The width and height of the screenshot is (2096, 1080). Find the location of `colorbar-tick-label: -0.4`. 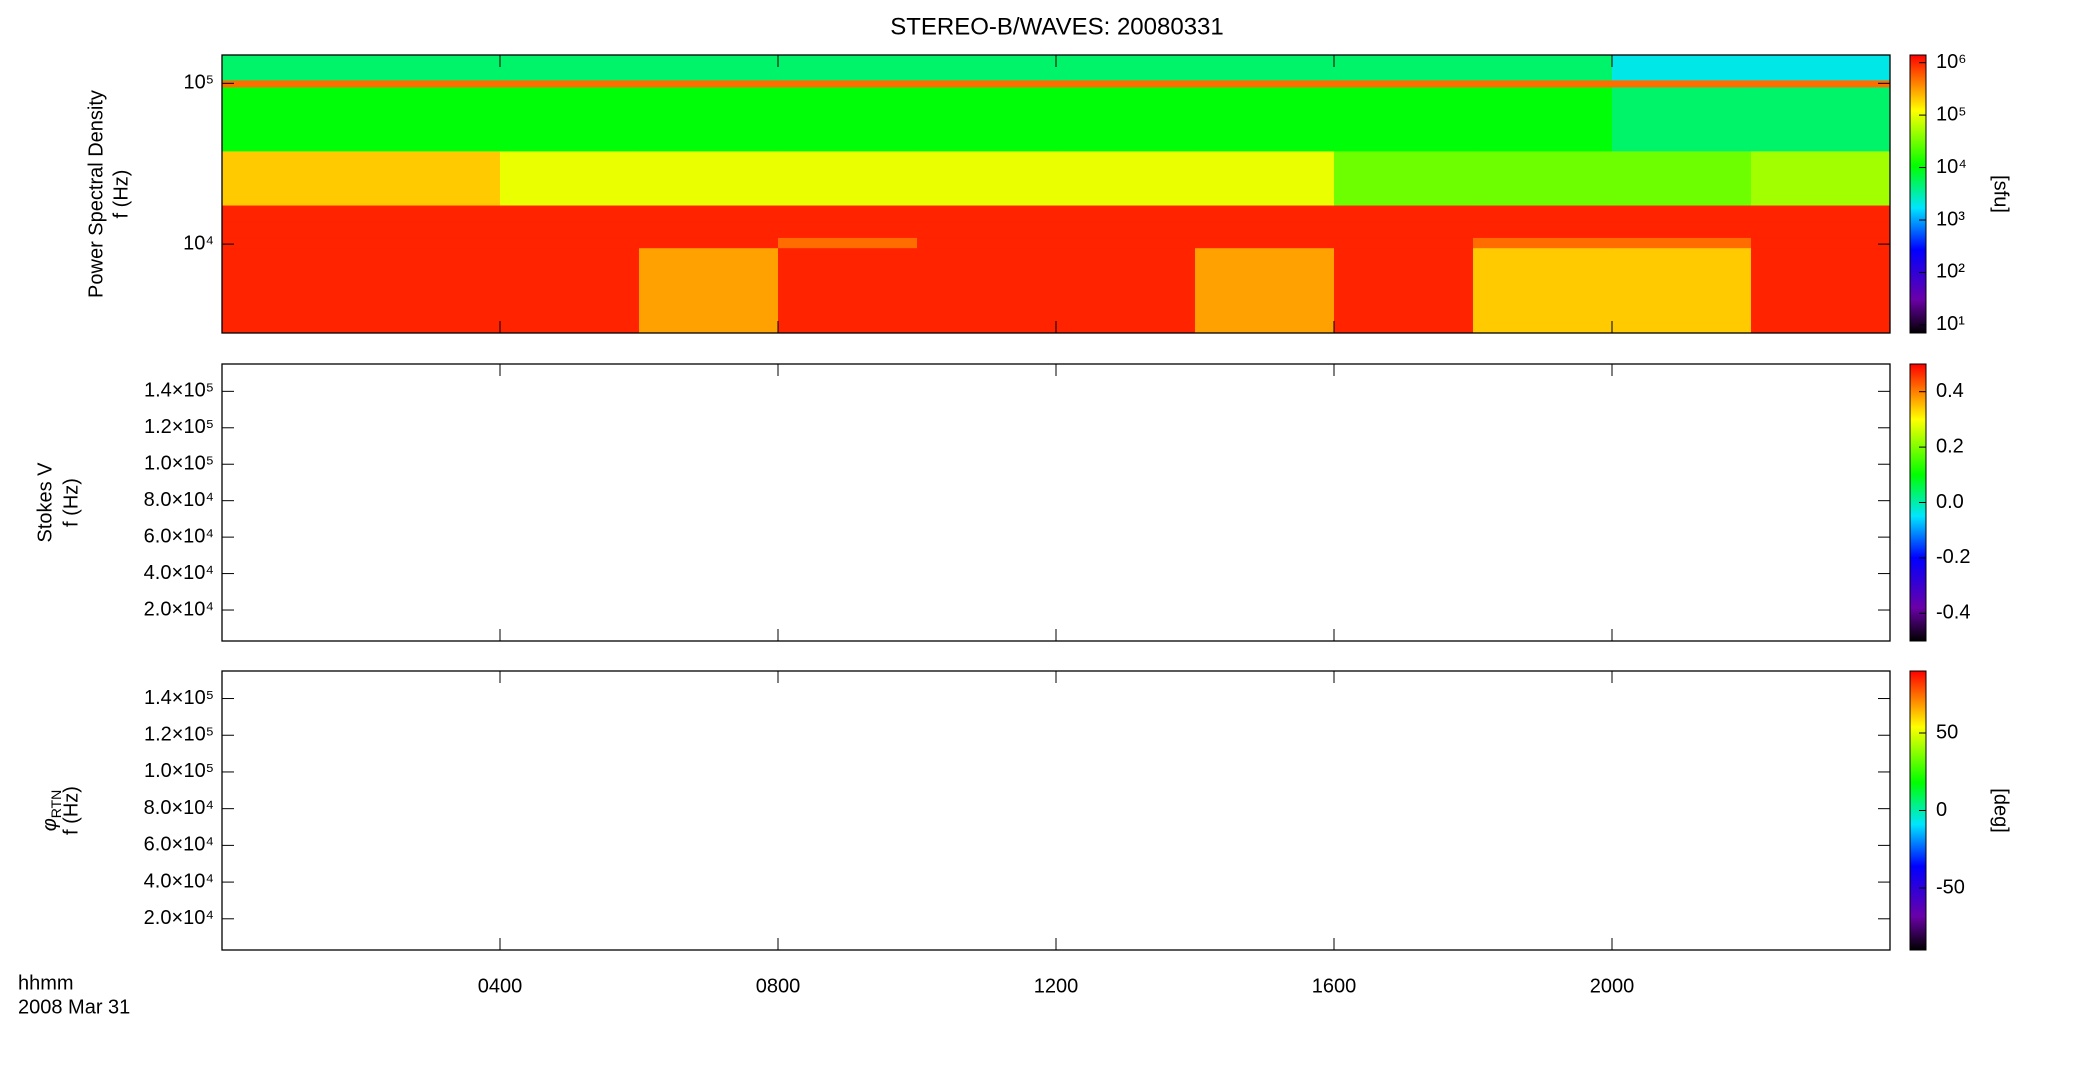

colorbar-tick-label: -0.4 is located at coordinates (1953, 613).